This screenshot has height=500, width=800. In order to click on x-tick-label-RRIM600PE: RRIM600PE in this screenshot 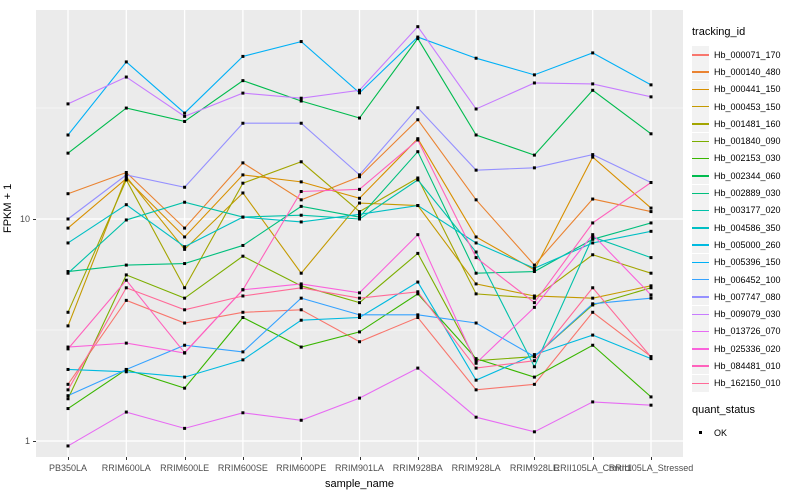, I will do `click(301, 468)`.